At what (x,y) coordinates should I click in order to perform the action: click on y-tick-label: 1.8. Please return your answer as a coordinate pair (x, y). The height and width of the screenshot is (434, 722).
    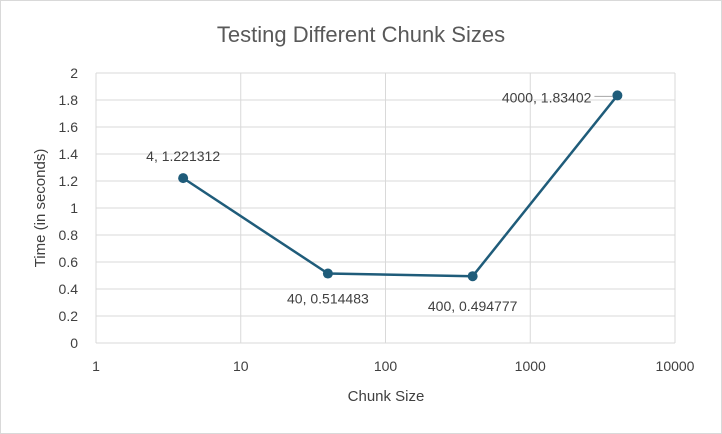
    Looking at the image, I should click on (69, 100).